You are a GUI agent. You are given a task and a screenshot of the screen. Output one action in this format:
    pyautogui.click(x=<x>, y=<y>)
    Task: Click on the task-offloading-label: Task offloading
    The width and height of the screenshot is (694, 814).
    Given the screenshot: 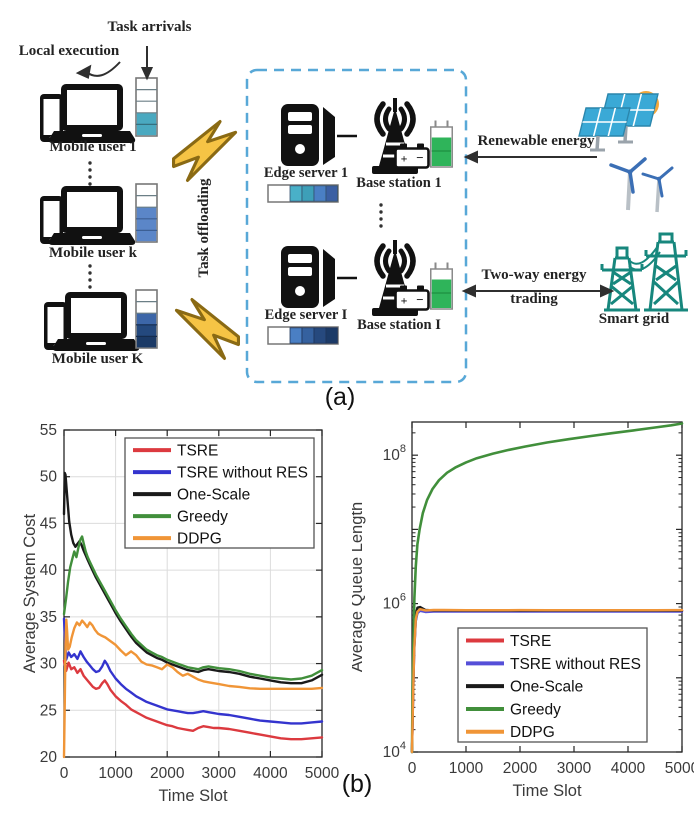 What is the action you would take?
    pyautogui.click(x=204, y=228)
    